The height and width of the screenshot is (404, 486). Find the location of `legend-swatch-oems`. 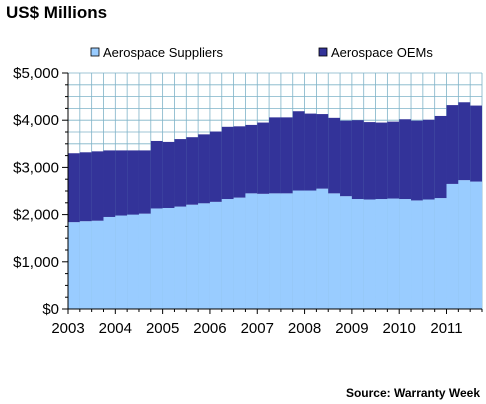

legend-swatch-oems is located at coordinates (323, 52).